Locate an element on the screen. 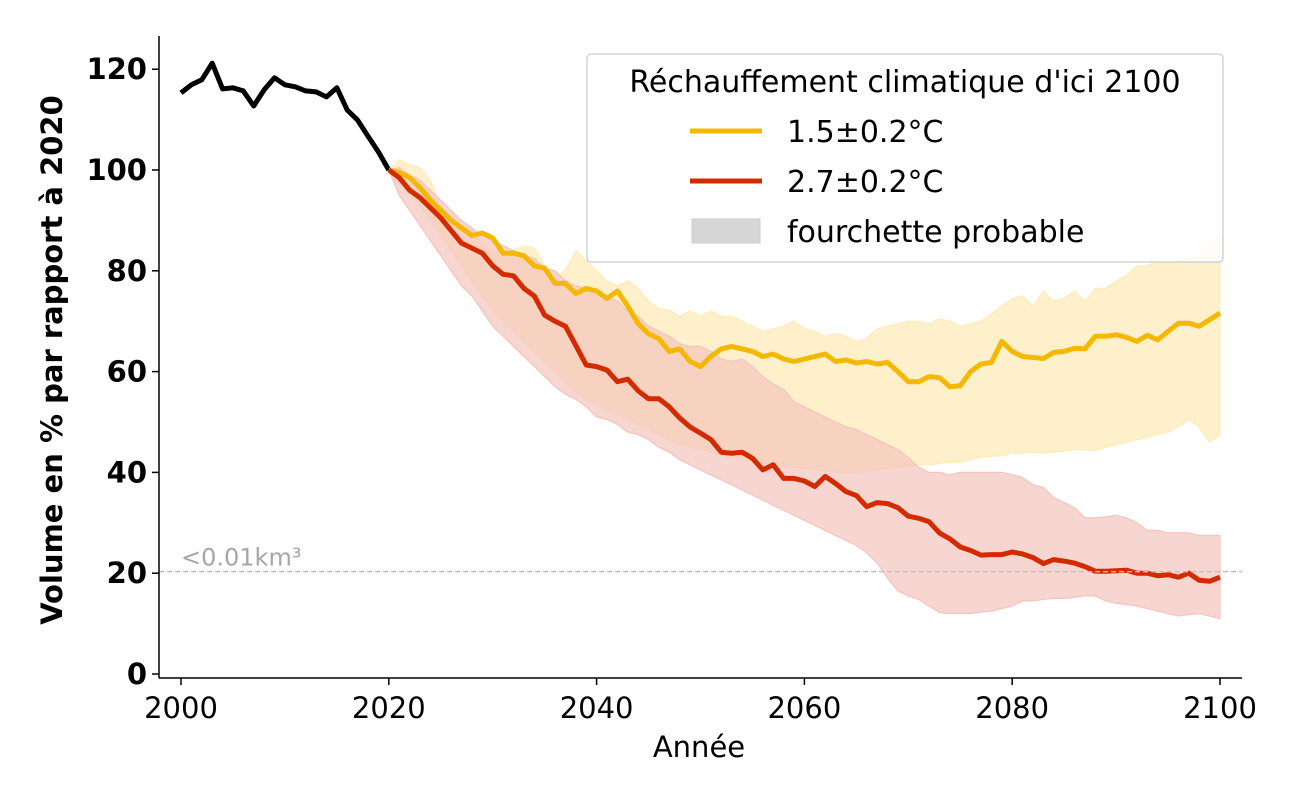  x-tick-label: 2000 is located at coordinates (181, 708).